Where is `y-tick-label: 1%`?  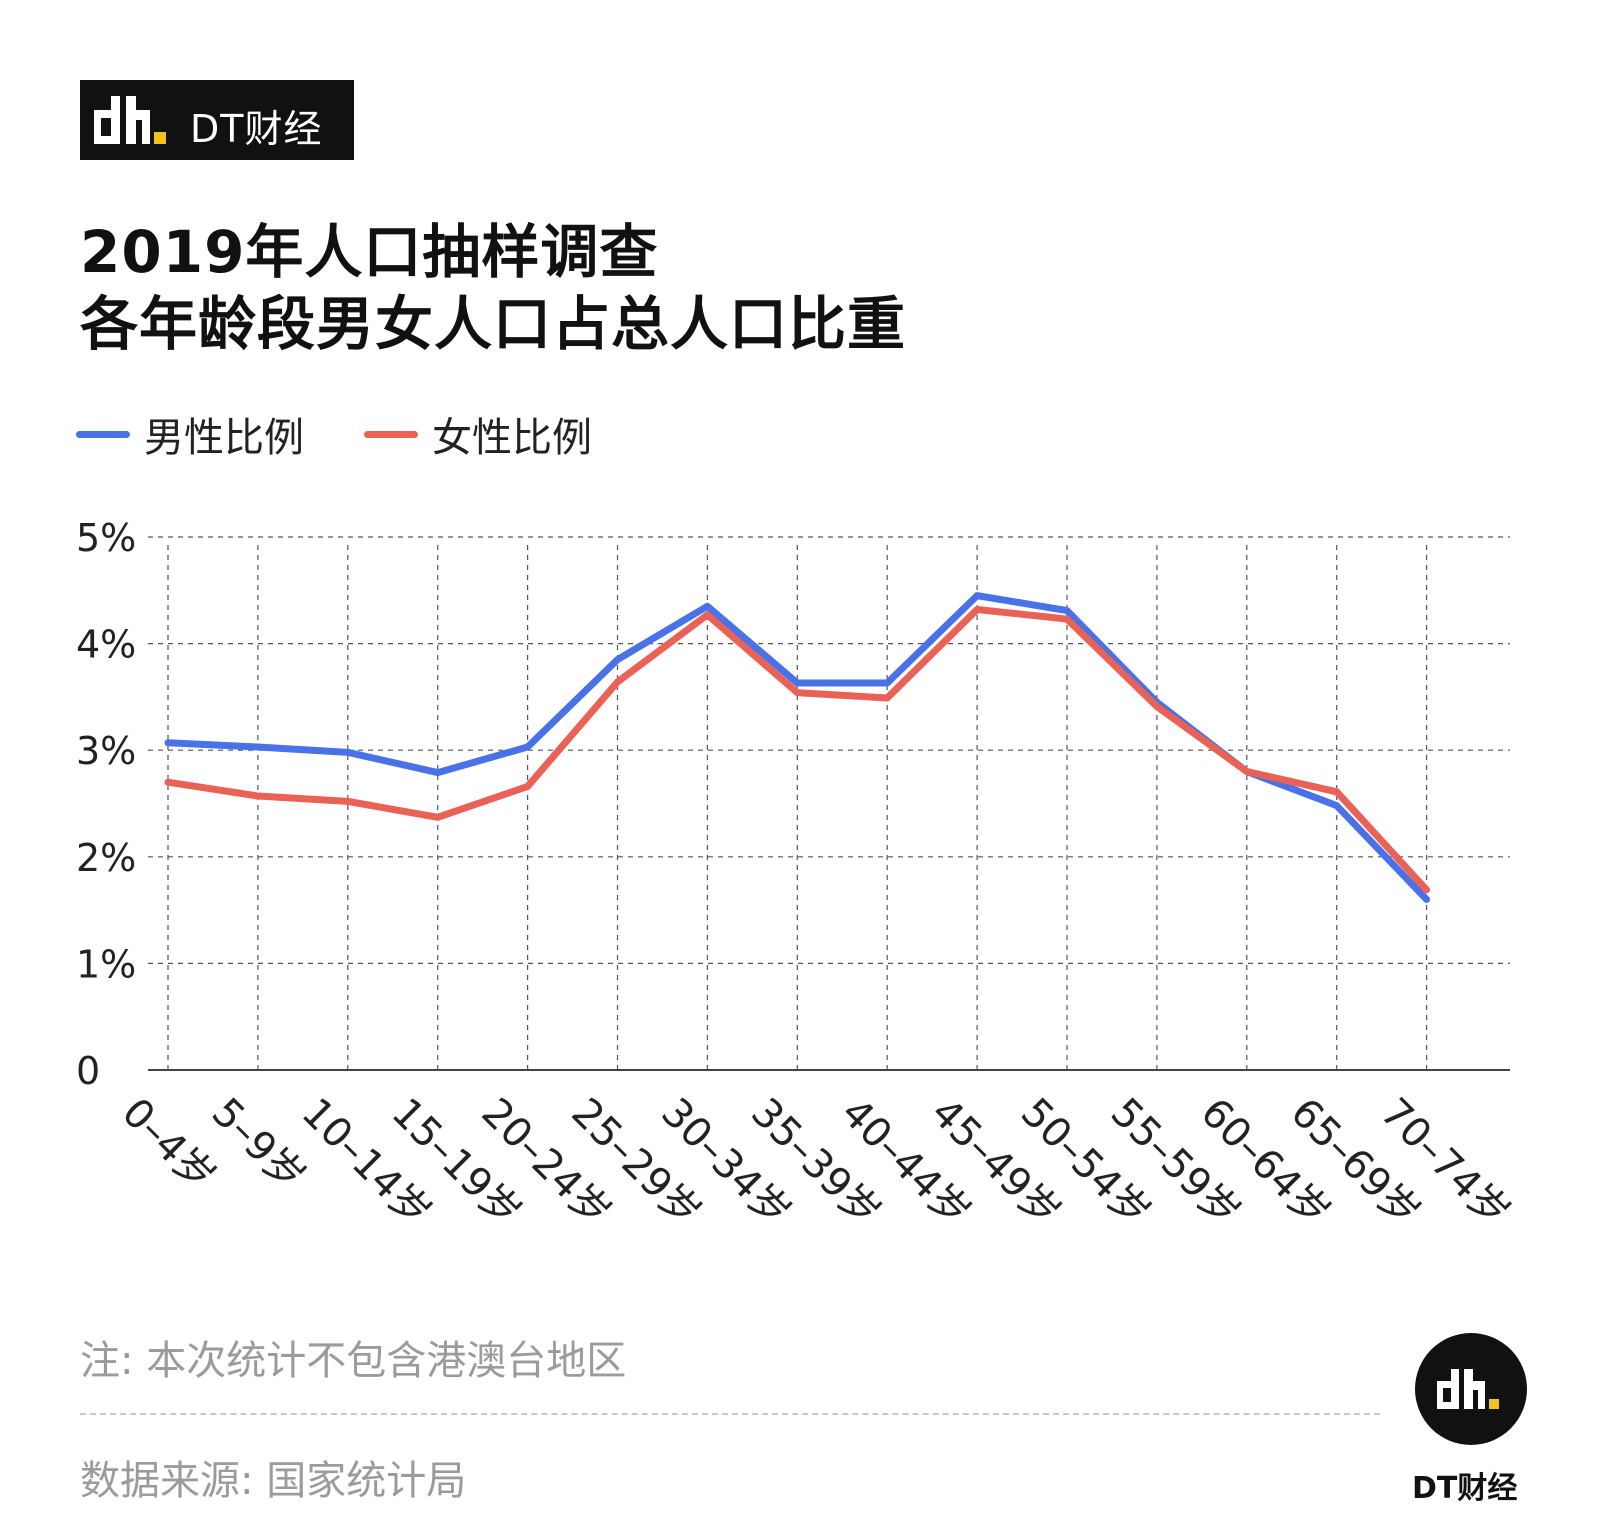
y-tick-label: 1% is located at coordinates (106, 964).